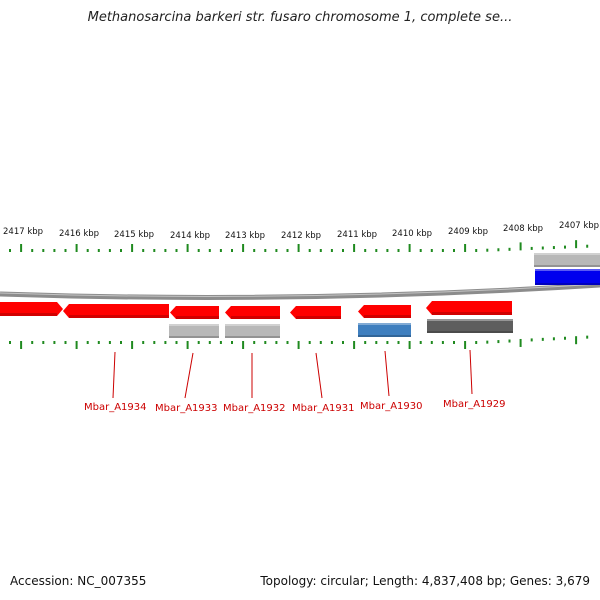  I want to click on feature-gray-upper-shade, so click(567, 266).